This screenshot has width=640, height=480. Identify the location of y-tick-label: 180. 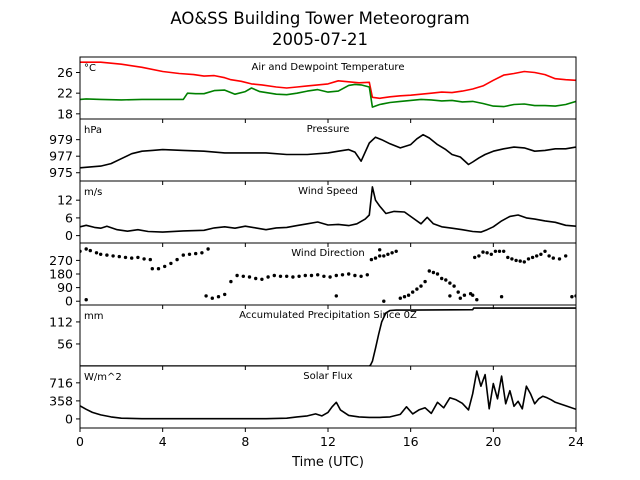
(61, 274).